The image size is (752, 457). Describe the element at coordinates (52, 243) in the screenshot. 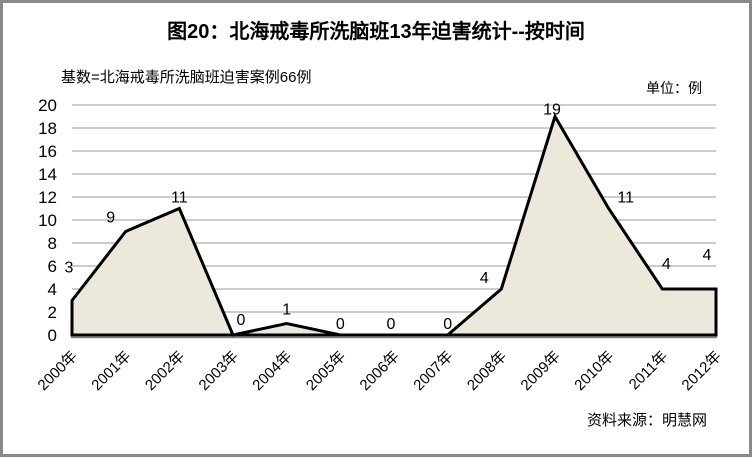

I see `y-tick-label: 8` at that location.